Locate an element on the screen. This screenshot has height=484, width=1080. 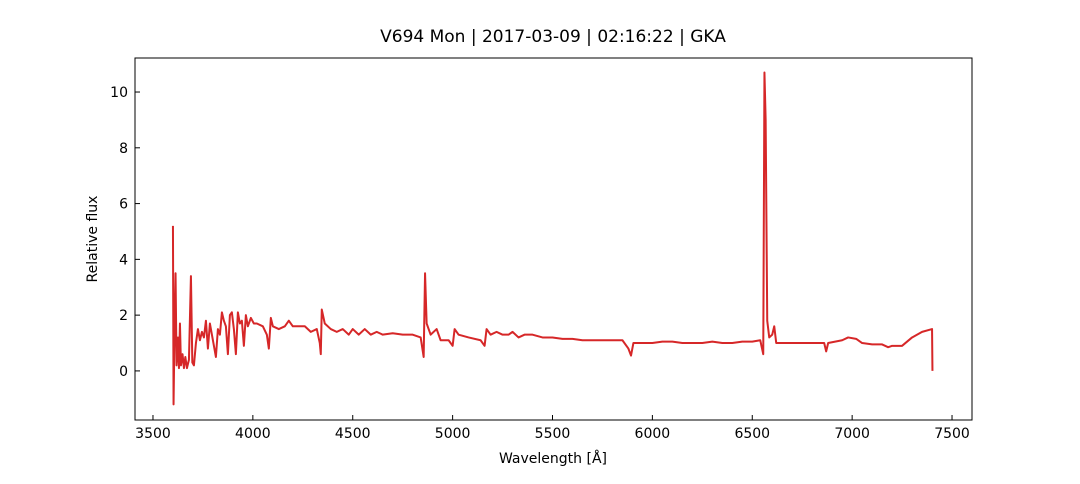
x-tick-label: 3500 is located at coordinates (153, 434).